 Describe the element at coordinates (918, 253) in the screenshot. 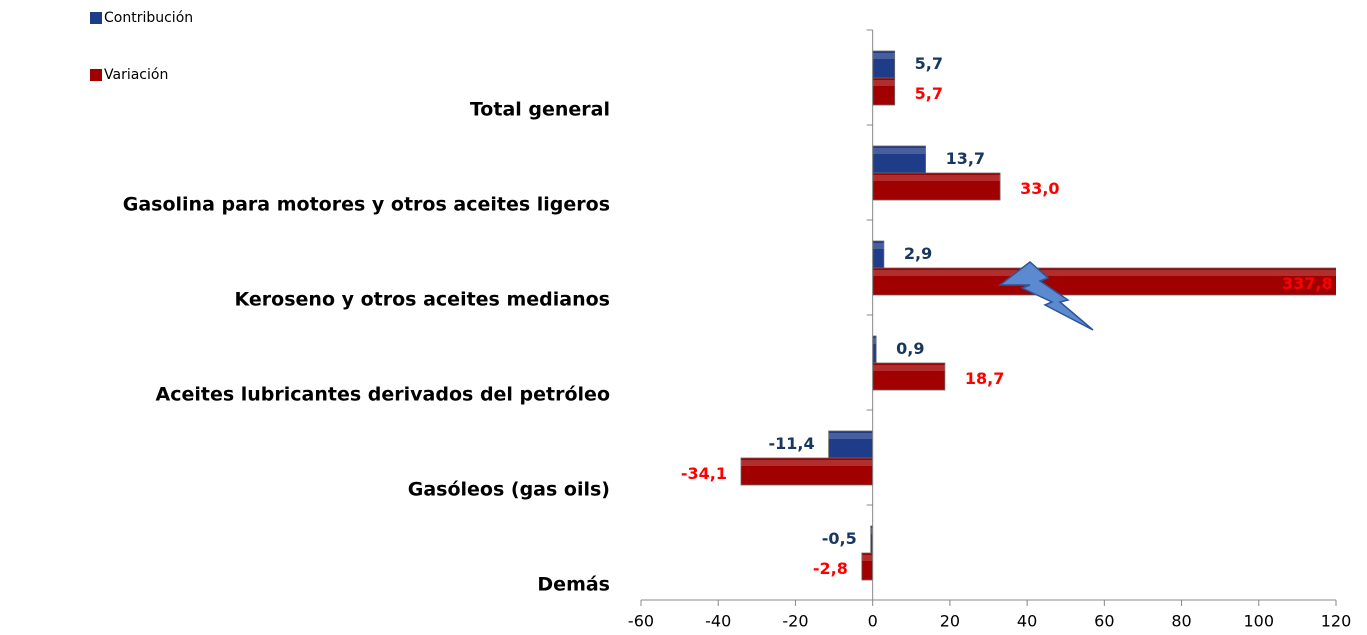

I see `value-label: 2,9` at that location.